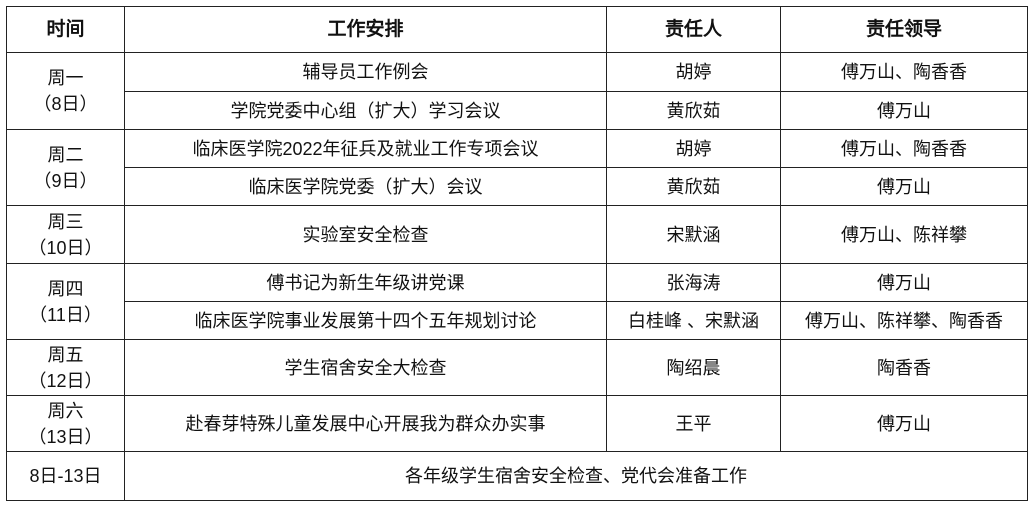  Describe the element at coordinates (65, 354) in the screenshot. I see `day-label: 周五` at that location.